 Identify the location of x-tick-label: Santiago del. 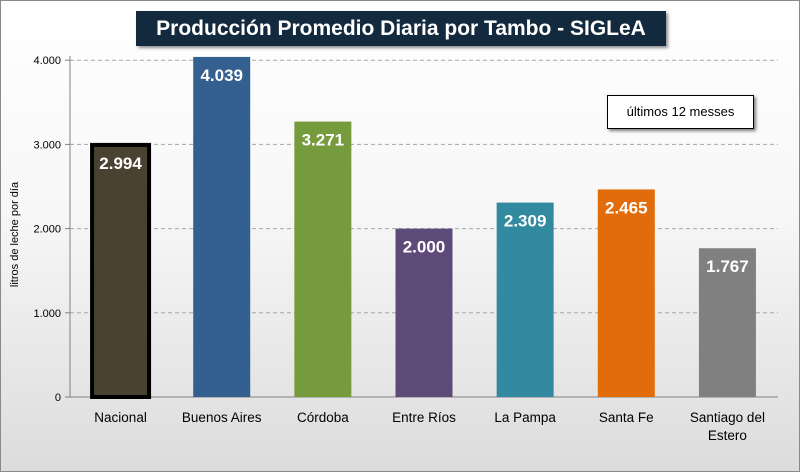
(727, 417).